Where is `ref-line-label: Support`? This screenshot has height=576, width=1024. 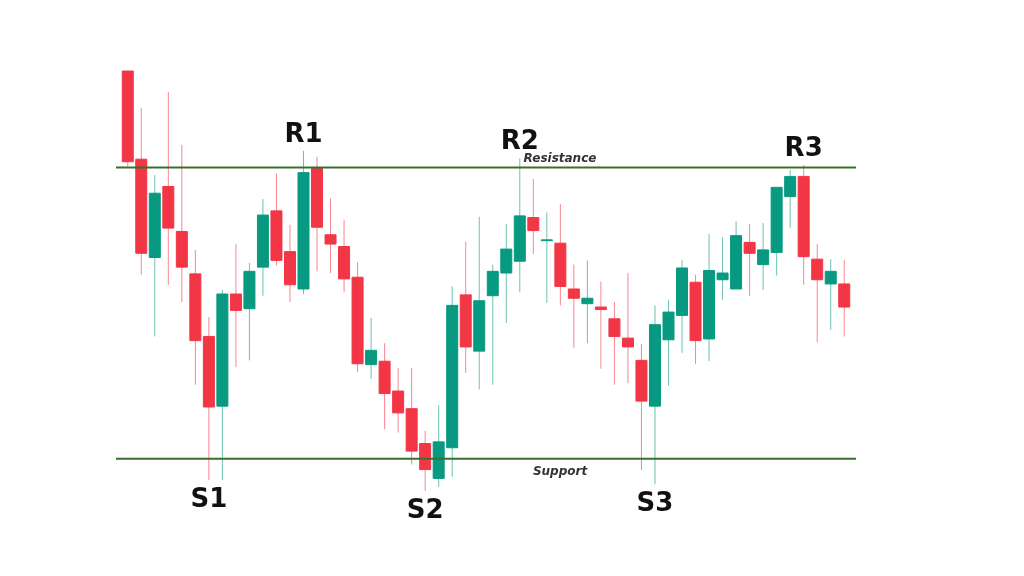
ref-line-label: Support is located at coordinates (560, 470).